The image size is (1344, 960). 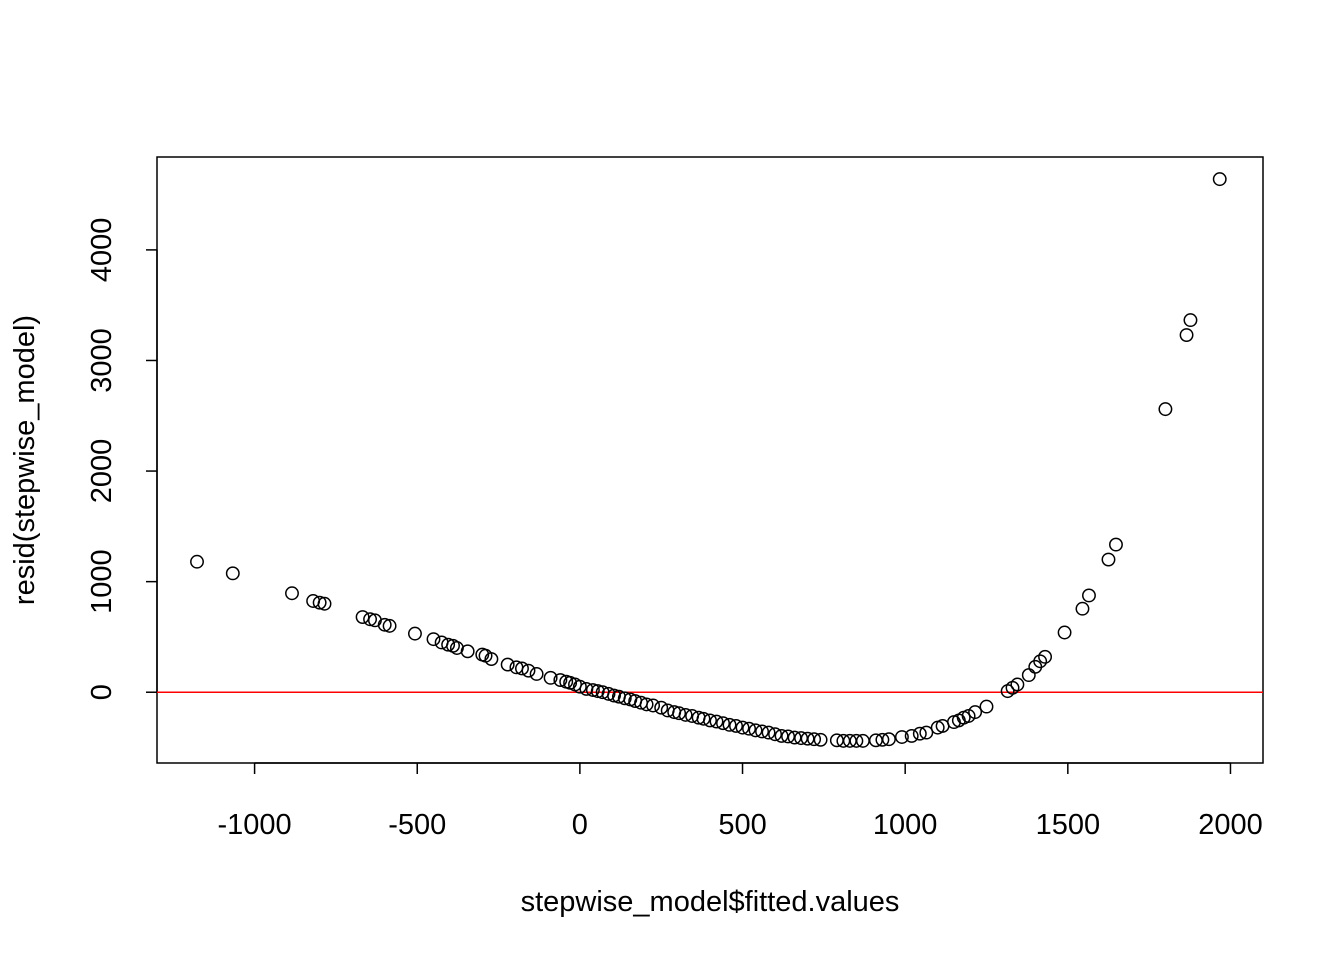 I want to click on x-tick-label: -500, so click(x=417, y=825).